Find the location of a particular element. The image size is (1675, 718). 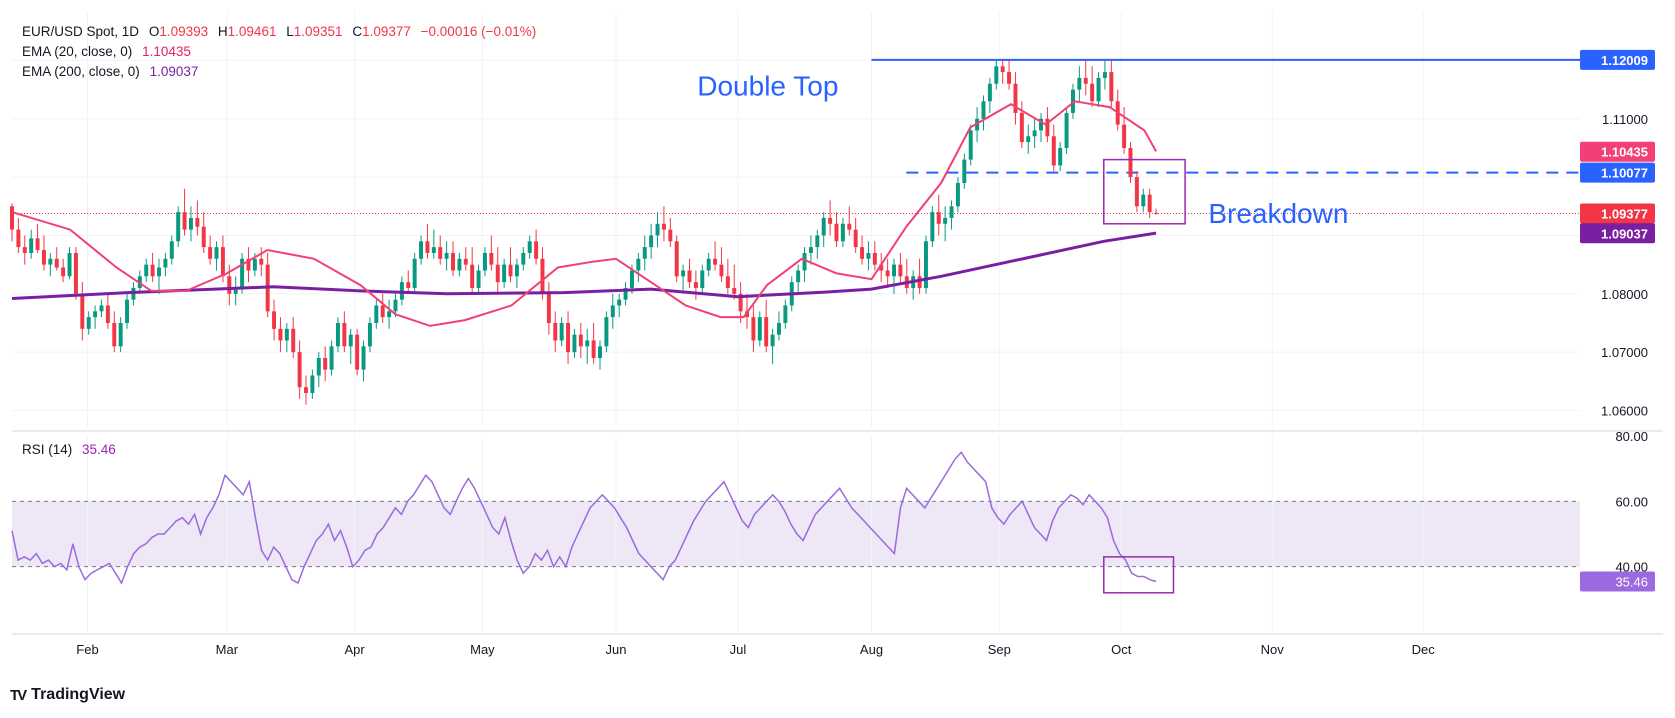

rsi-oversold-box is located at coordinates (1139, 575).